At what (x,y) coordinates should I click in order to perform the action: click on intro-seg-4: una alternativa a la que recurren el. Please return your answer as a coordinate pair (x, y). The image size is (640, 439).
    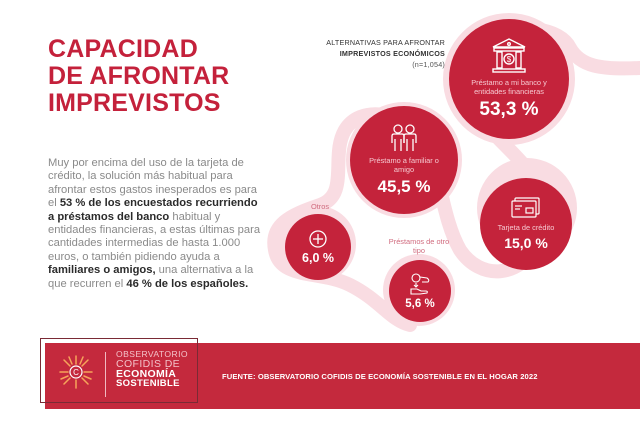
    Looking at the image, I should click on (151, 277).